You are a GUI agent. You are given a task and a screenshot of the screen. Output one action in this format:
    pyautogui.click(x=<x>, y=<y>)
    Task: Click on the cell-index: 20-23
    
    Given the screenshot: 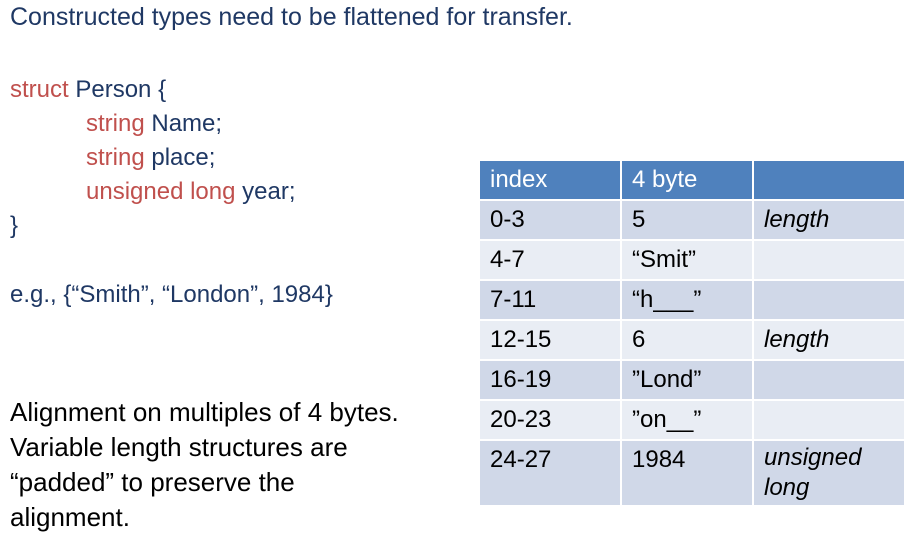 What is the action you would take?
    pyautogui.click(x=550, y=420)
    